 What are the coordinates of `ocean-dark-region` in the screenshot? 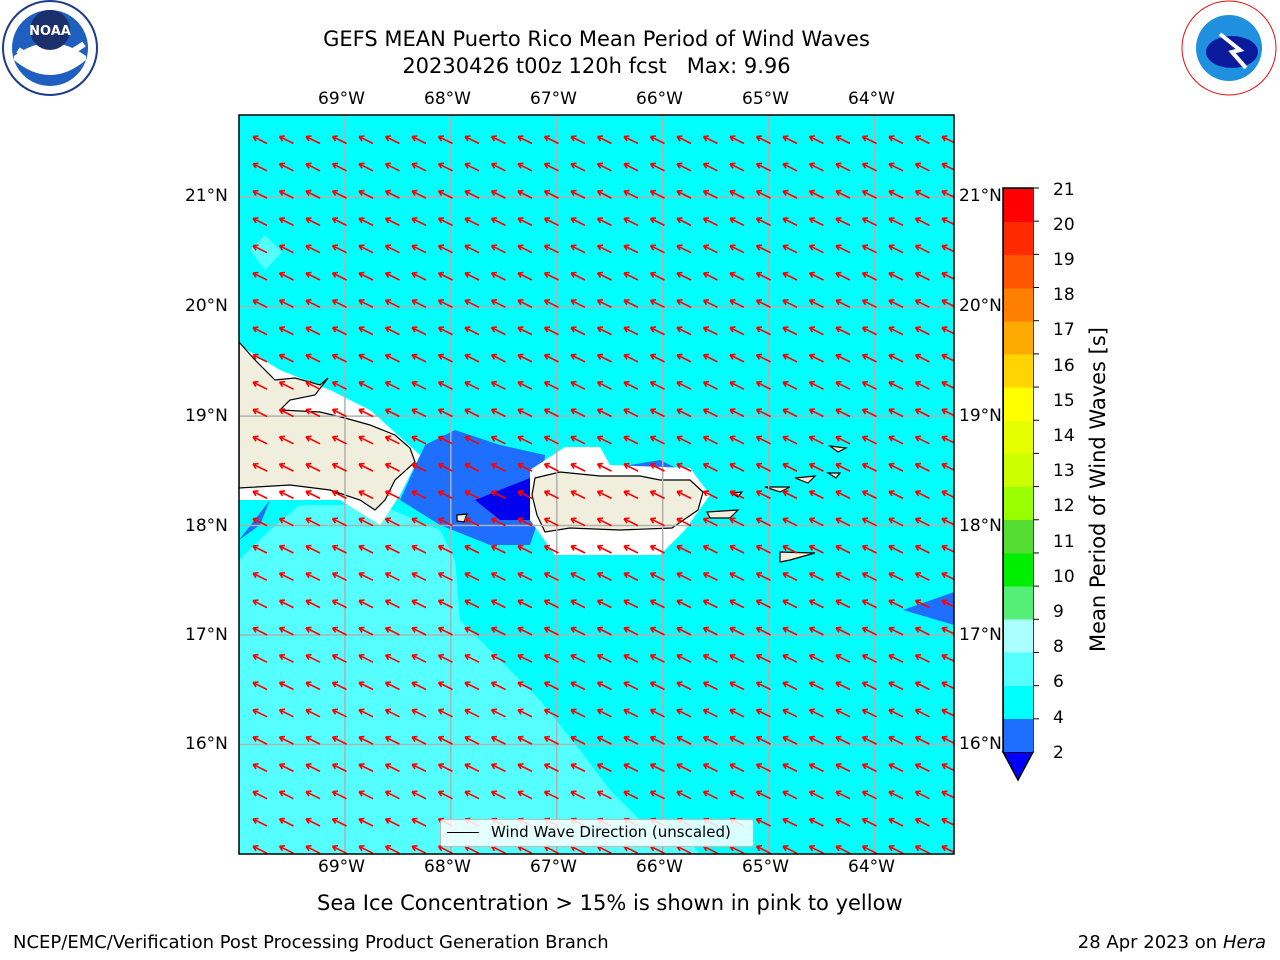 It's located at (503, 499).